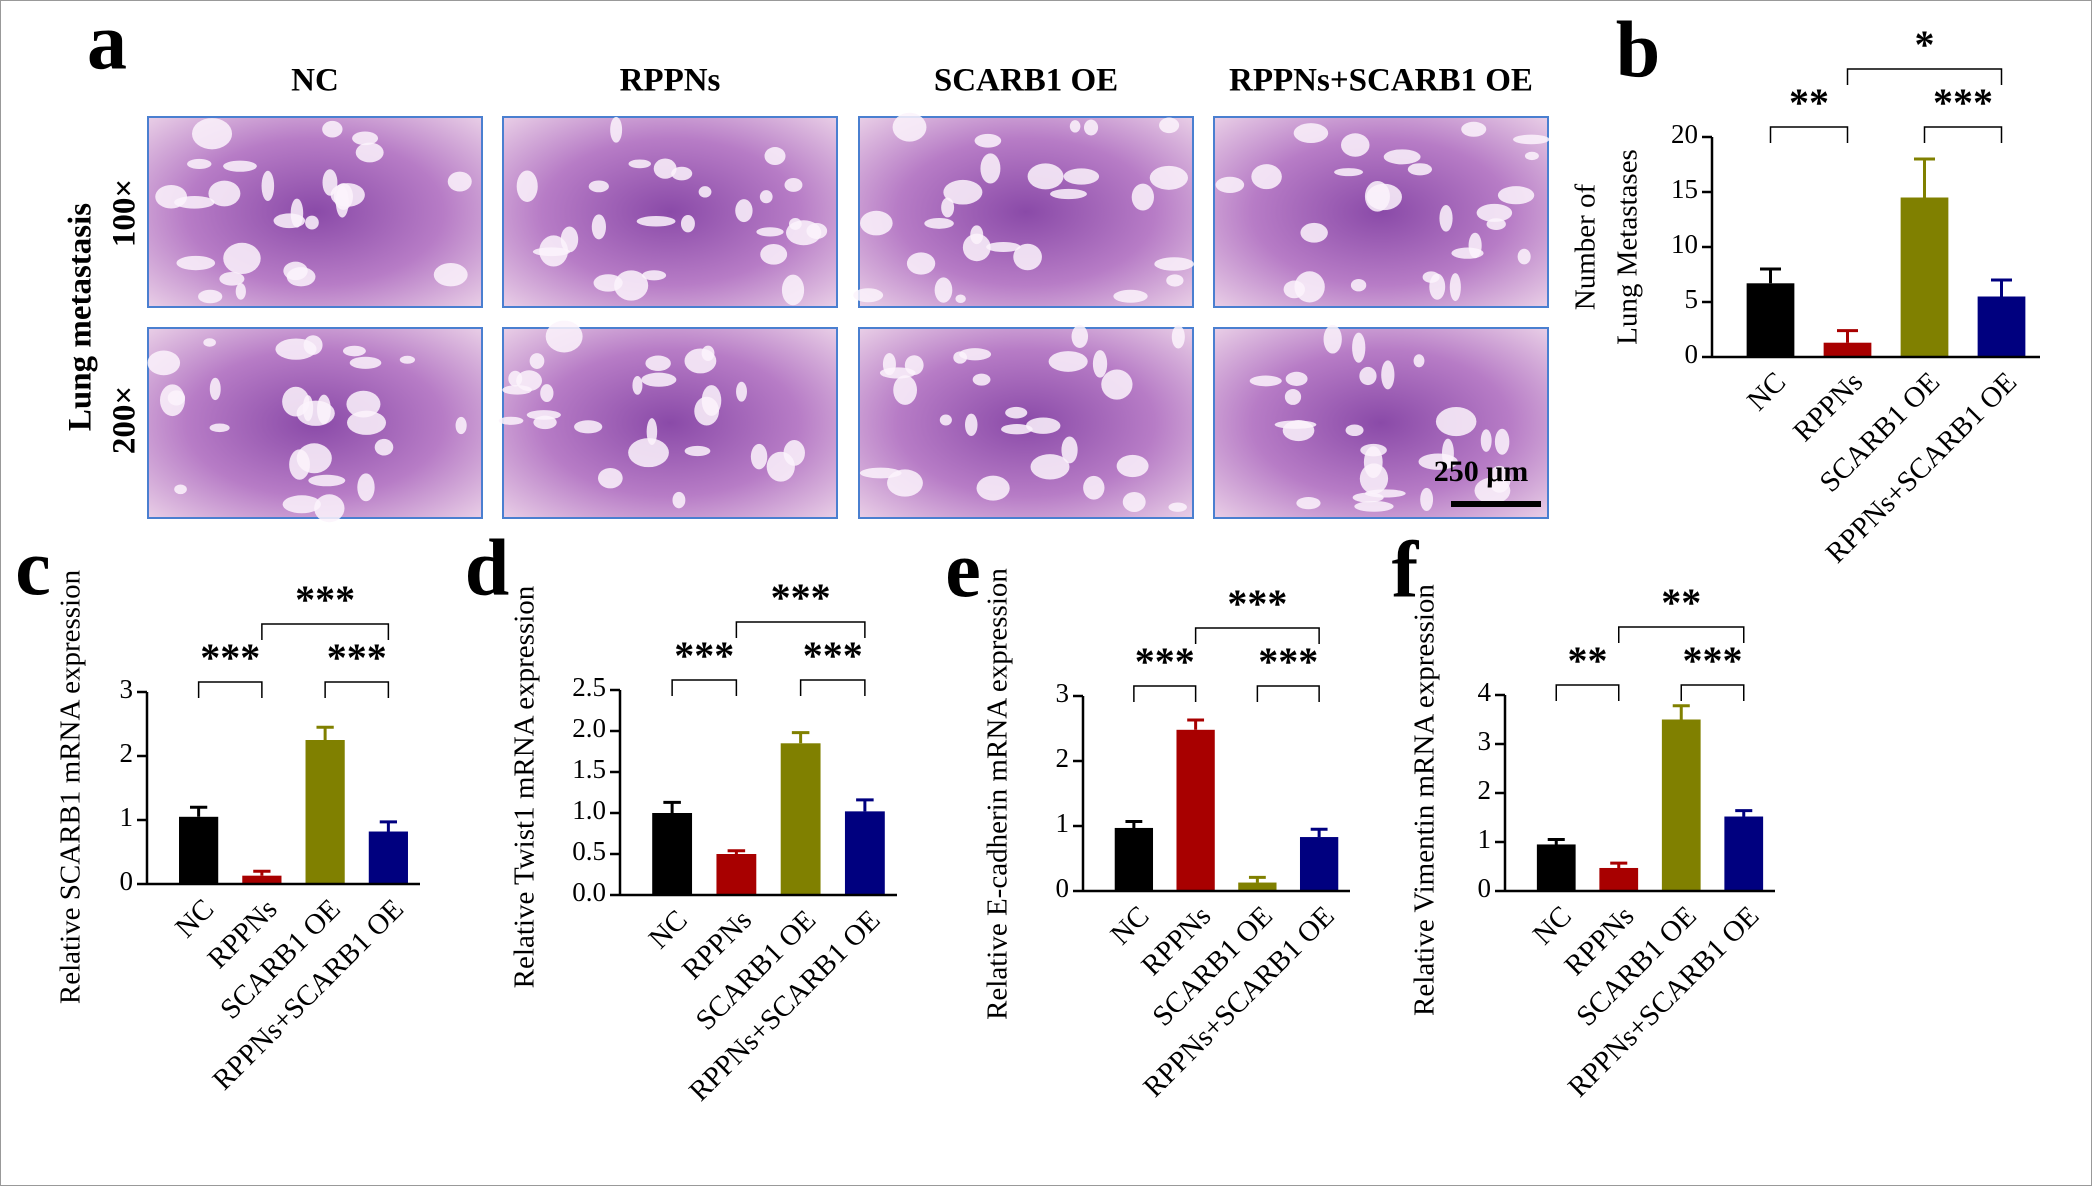  What do you see at coordinates (127, 753) in the screenshot?
I see `y-tick-label: 2` at bounding box center [127, 753].